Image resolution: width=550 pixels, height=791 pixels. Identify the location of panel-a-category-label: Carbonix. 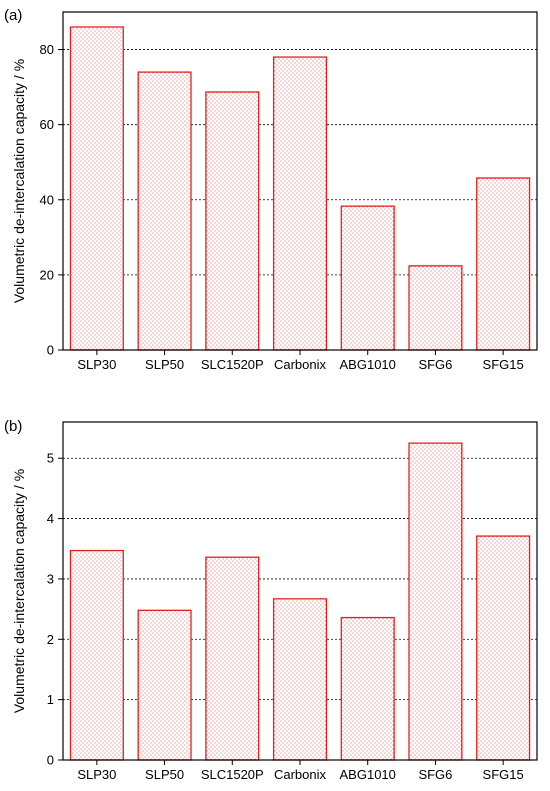
(300, 364).